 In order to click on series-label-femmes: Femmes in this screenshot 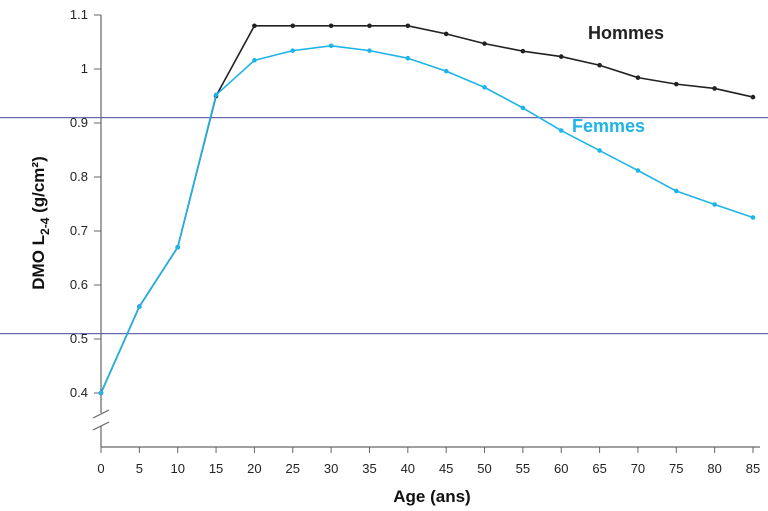, I will do `click(608, 126)`.